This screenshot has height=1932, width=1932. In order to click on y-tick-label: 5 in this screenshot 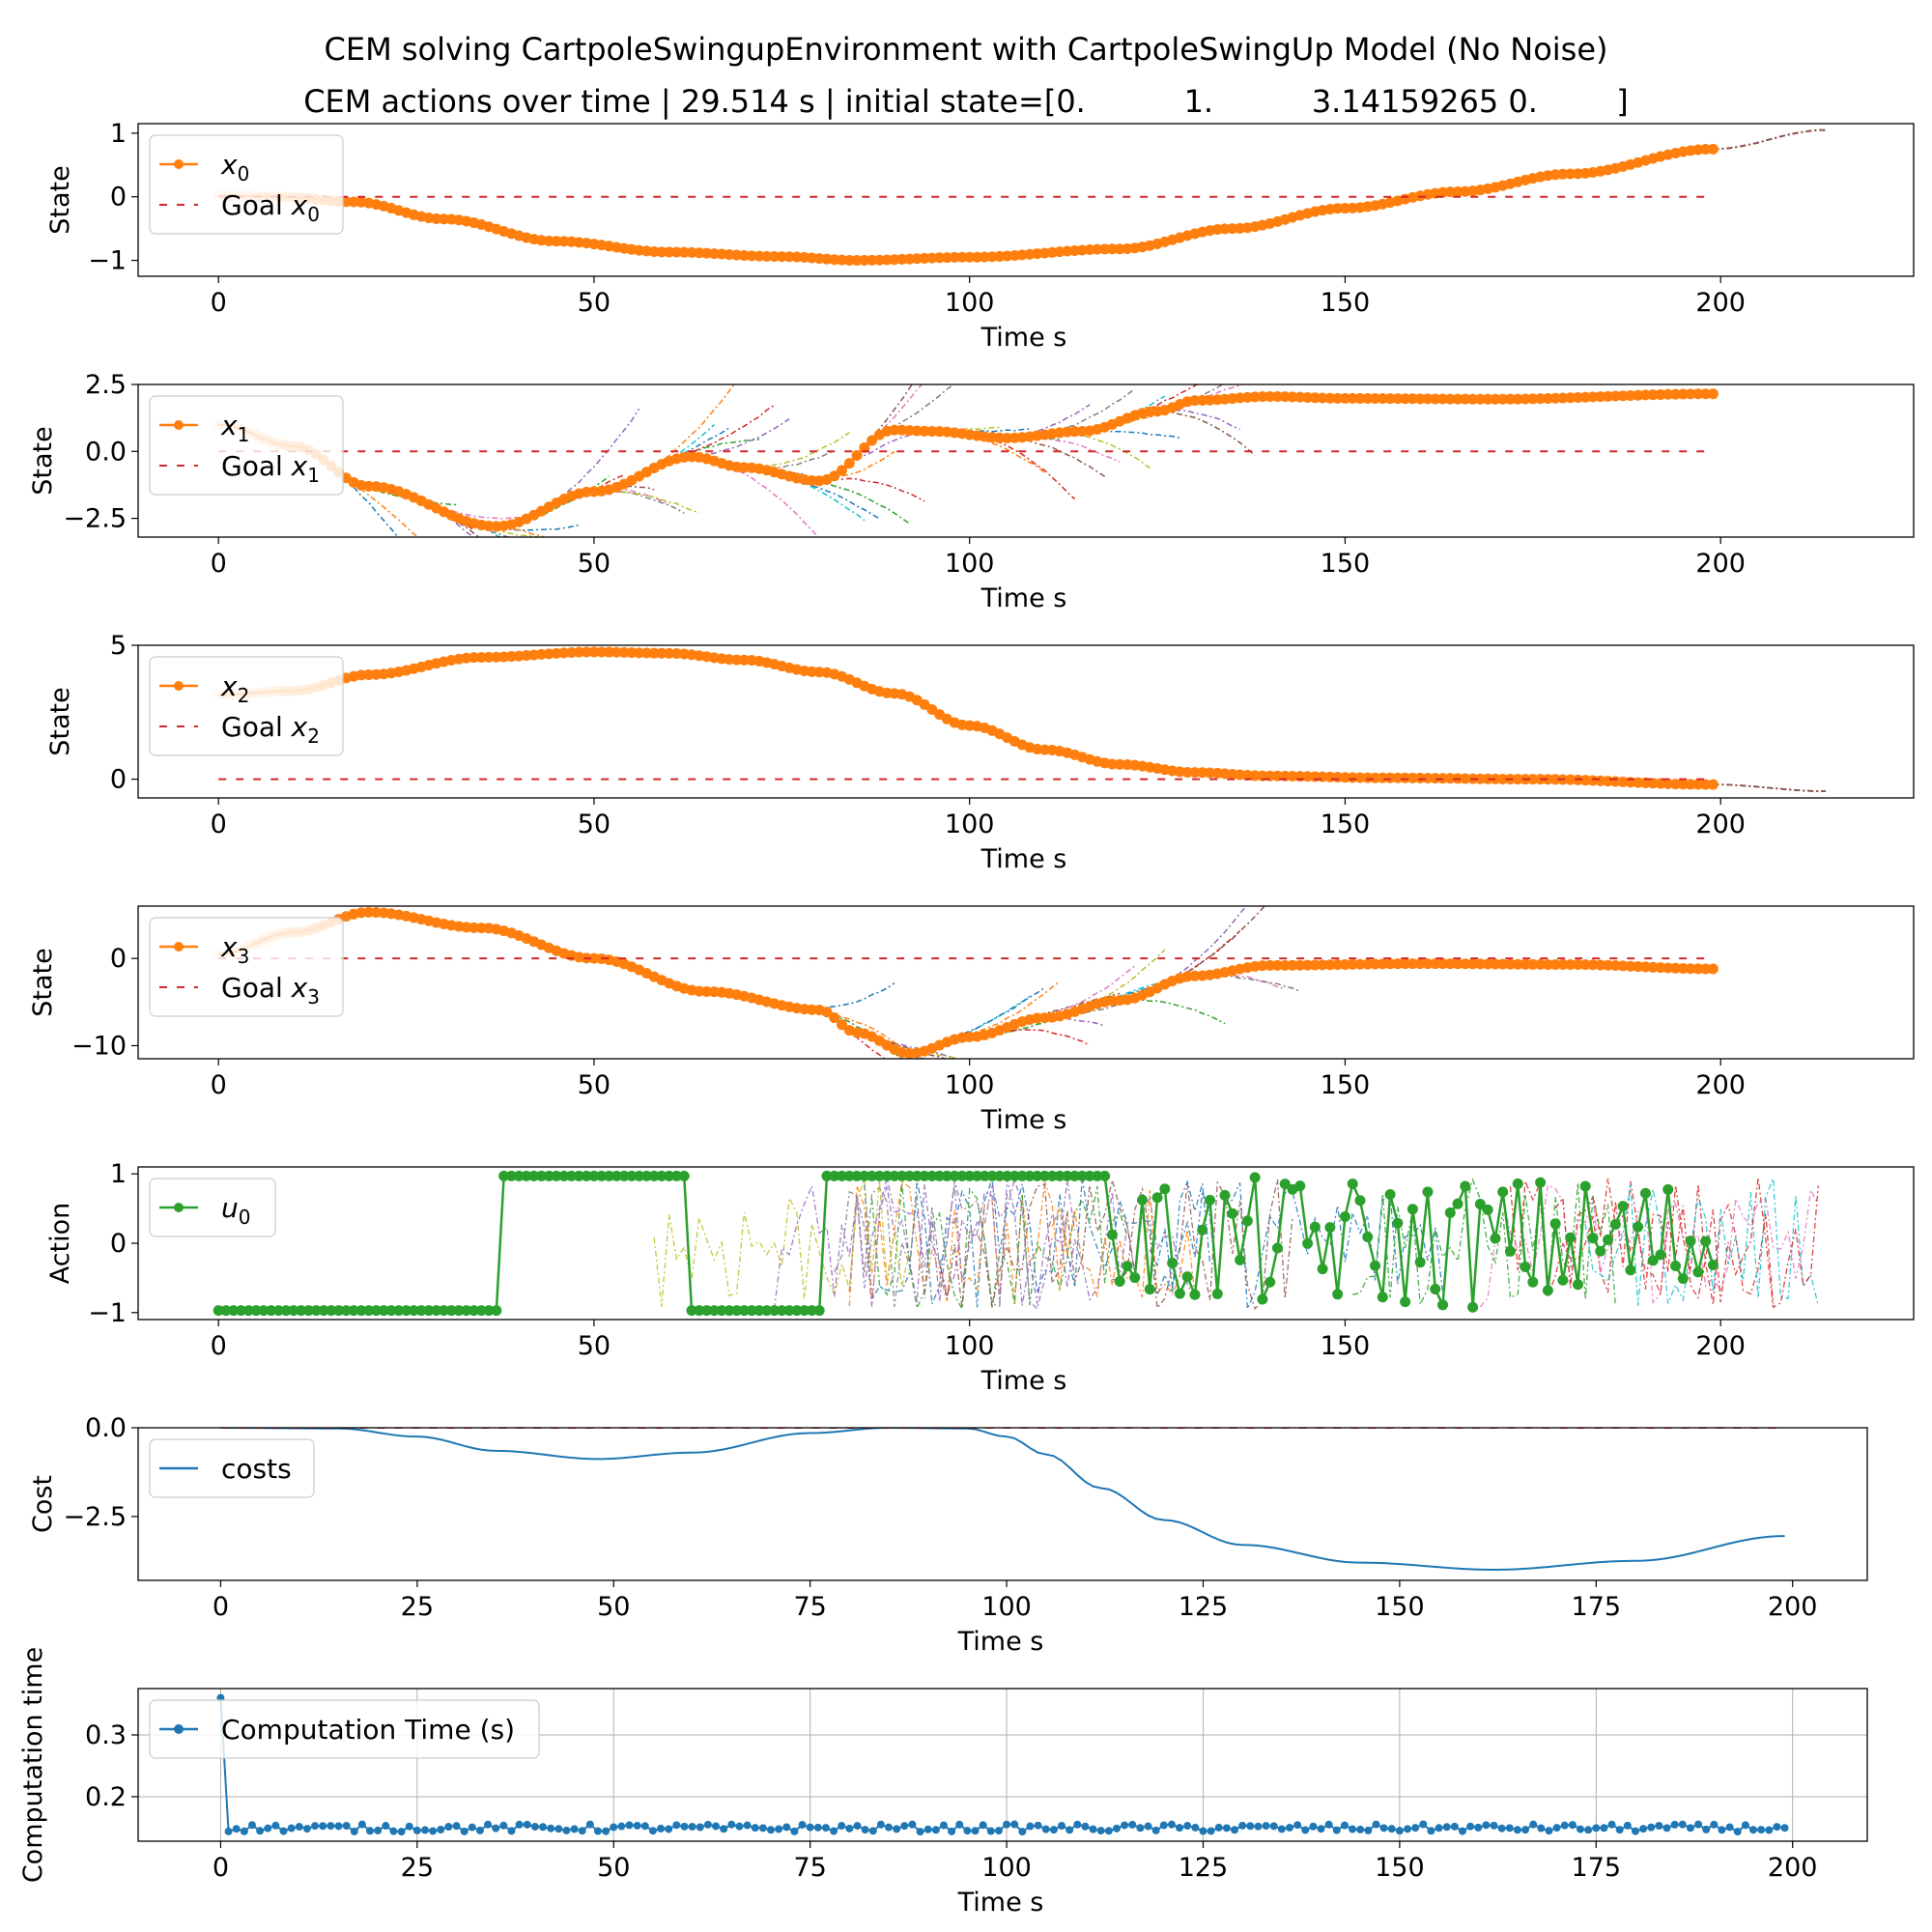, I will do `click(118, 646)`.